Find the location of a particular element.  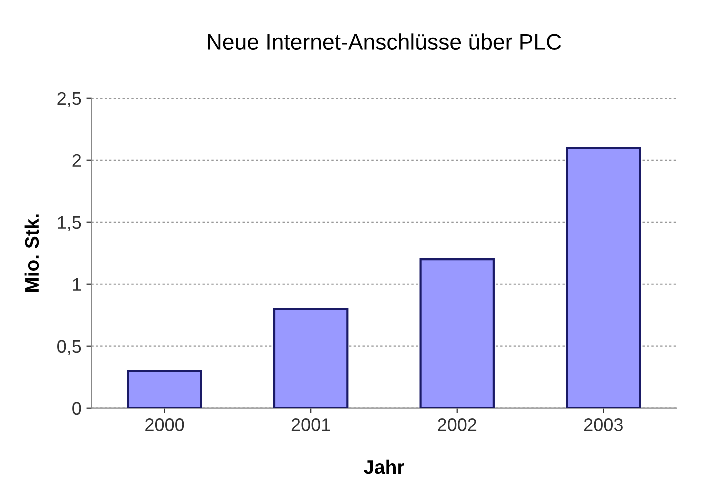

y-tick-label: 1 is located at coordinates (77, 284).